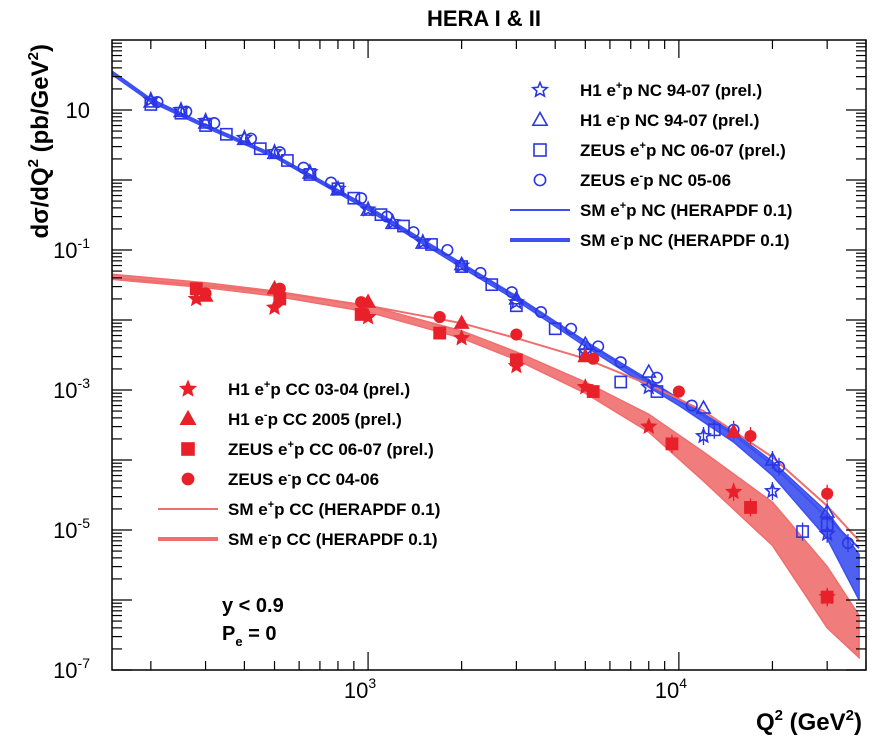  Describe the element at coordinates (716, 150) in the screenshot. I see `legend-label-rest: p NC 06-07 (prel.)` at that location.